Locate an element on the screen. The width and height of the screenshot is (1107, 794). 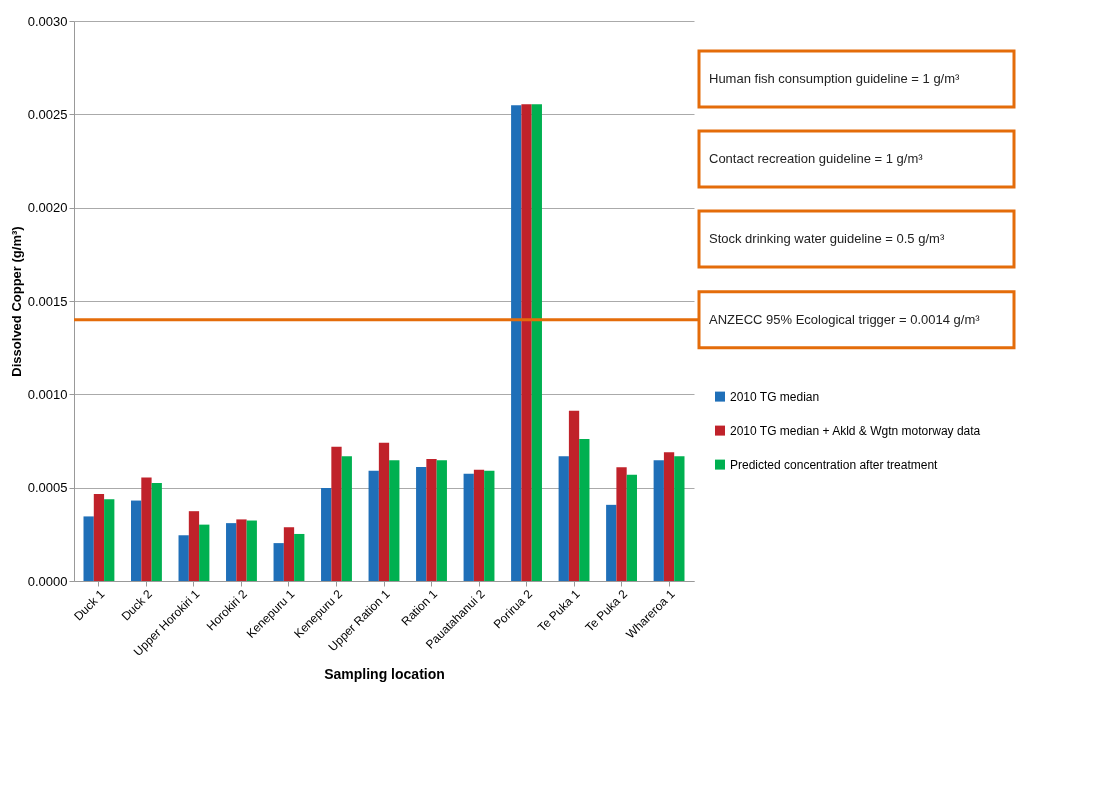
y-axis-title: Dissolved Copper (g/m³) is located at coordinates (16, 301).